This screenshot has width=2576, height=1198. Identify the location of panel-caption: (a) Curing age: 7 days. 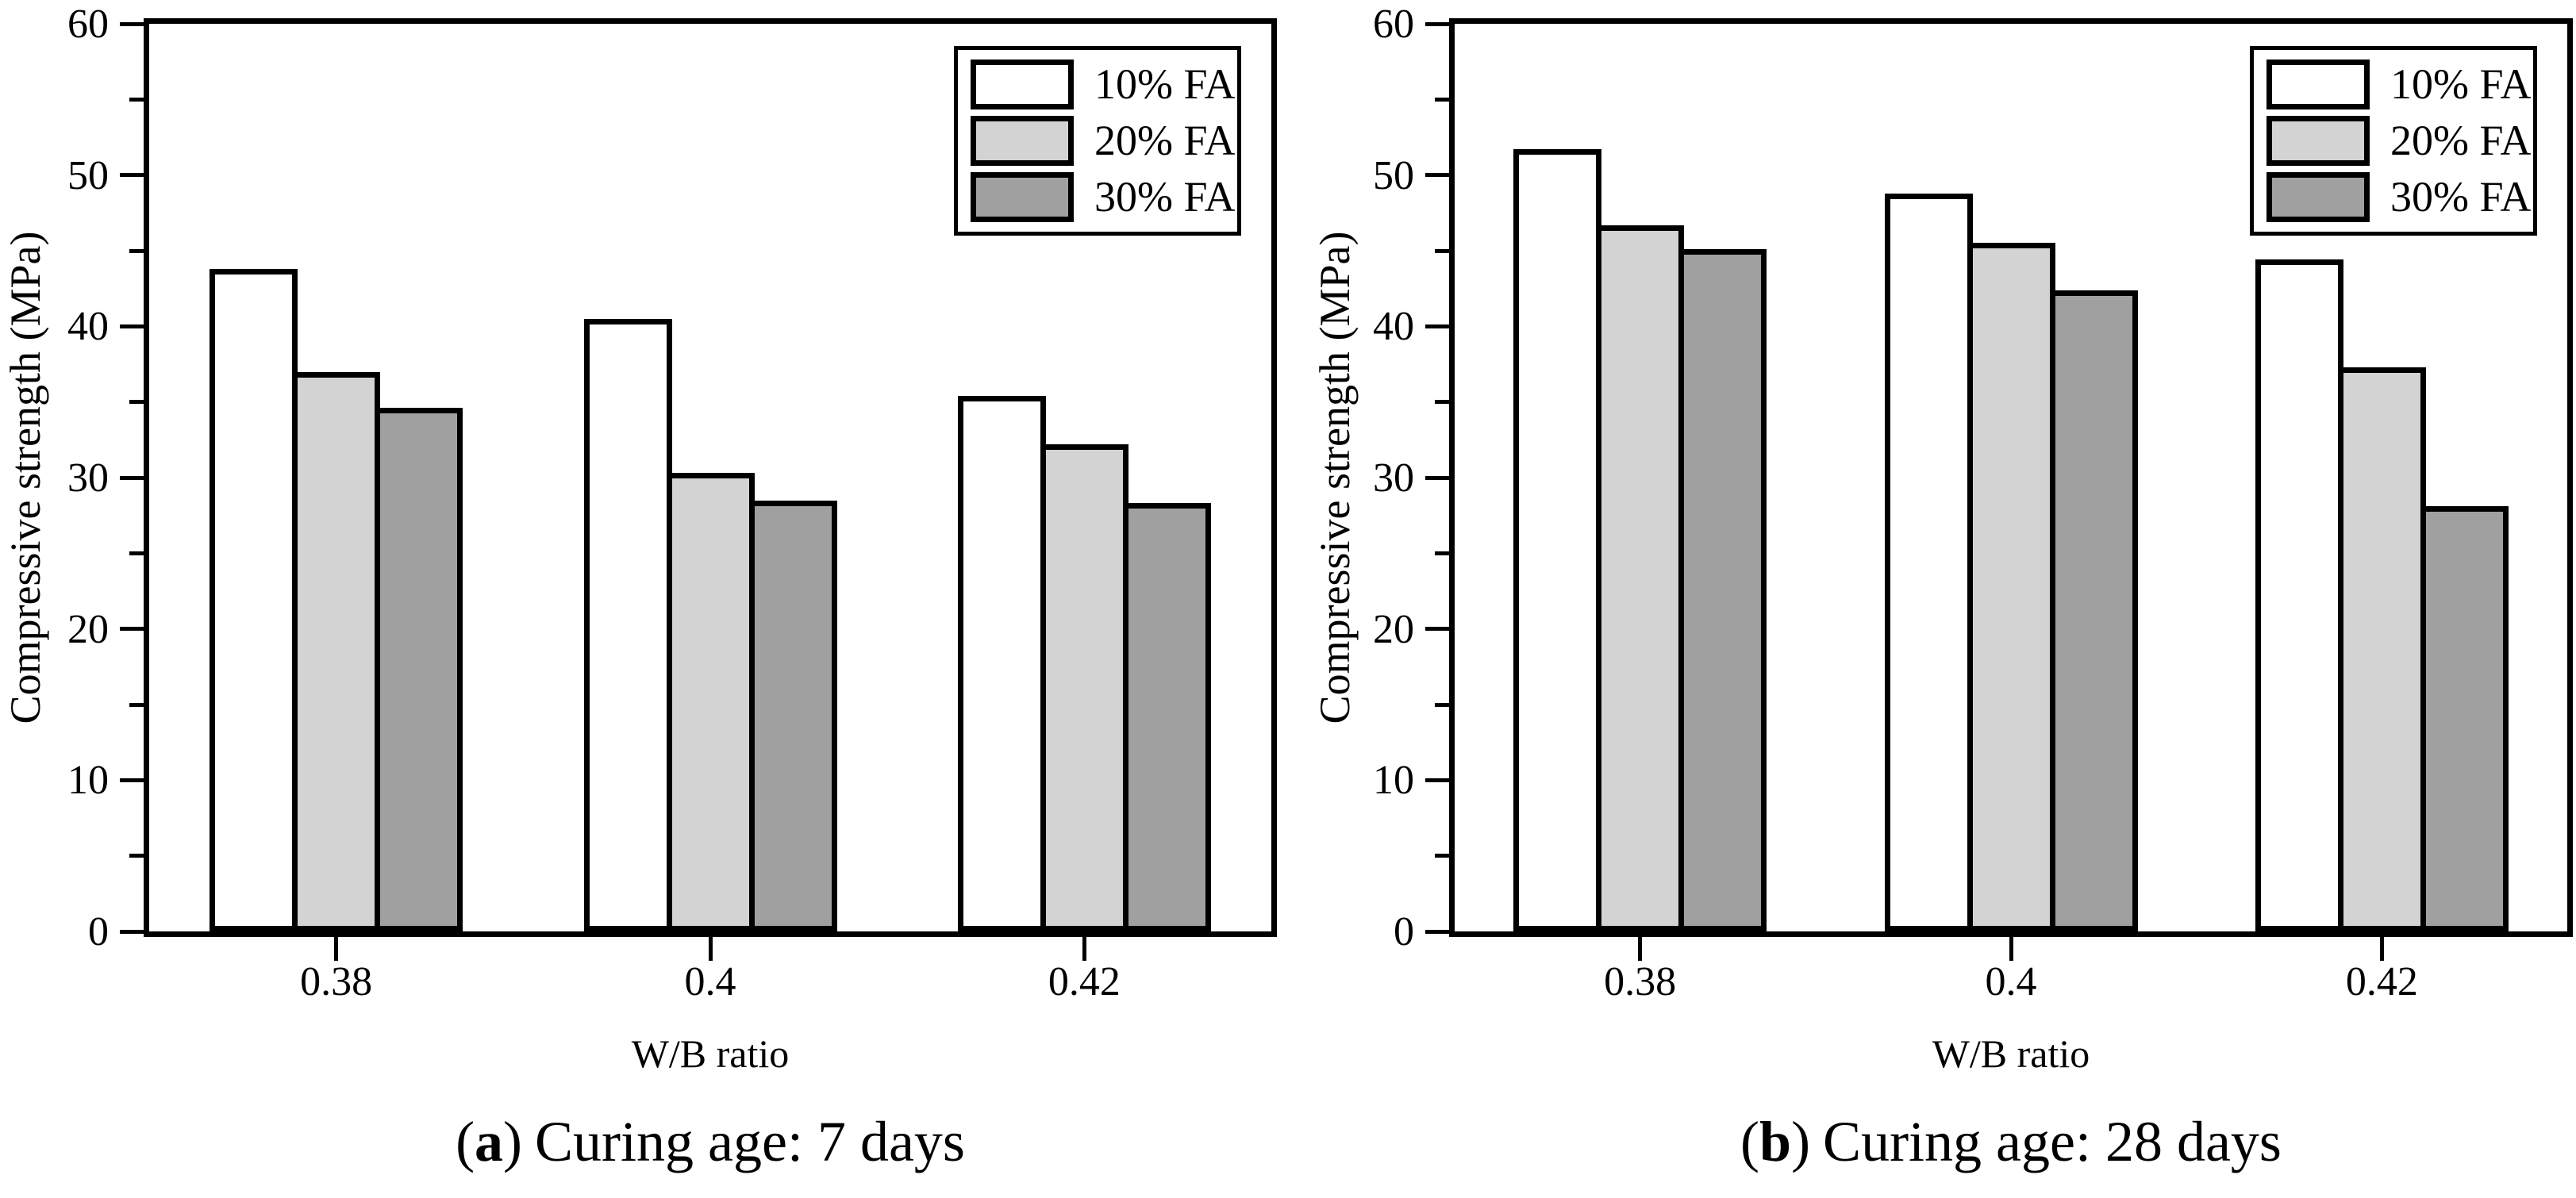
(710, 1142).